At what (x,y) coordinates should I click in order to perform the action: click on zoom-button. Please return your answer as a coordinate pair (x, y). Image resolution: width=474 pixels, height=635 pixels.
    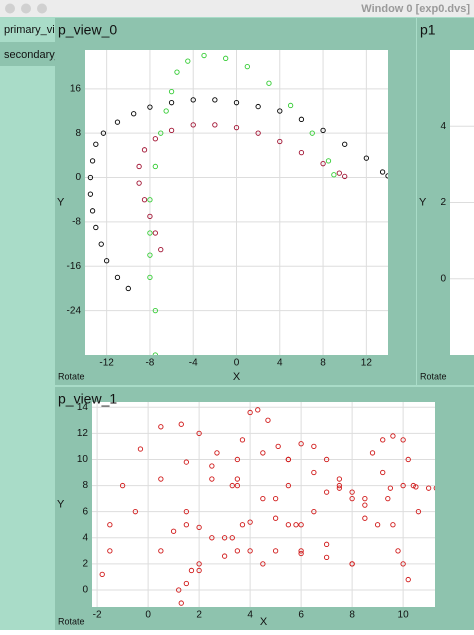
    Looking at the image, I should click on (42, 8).